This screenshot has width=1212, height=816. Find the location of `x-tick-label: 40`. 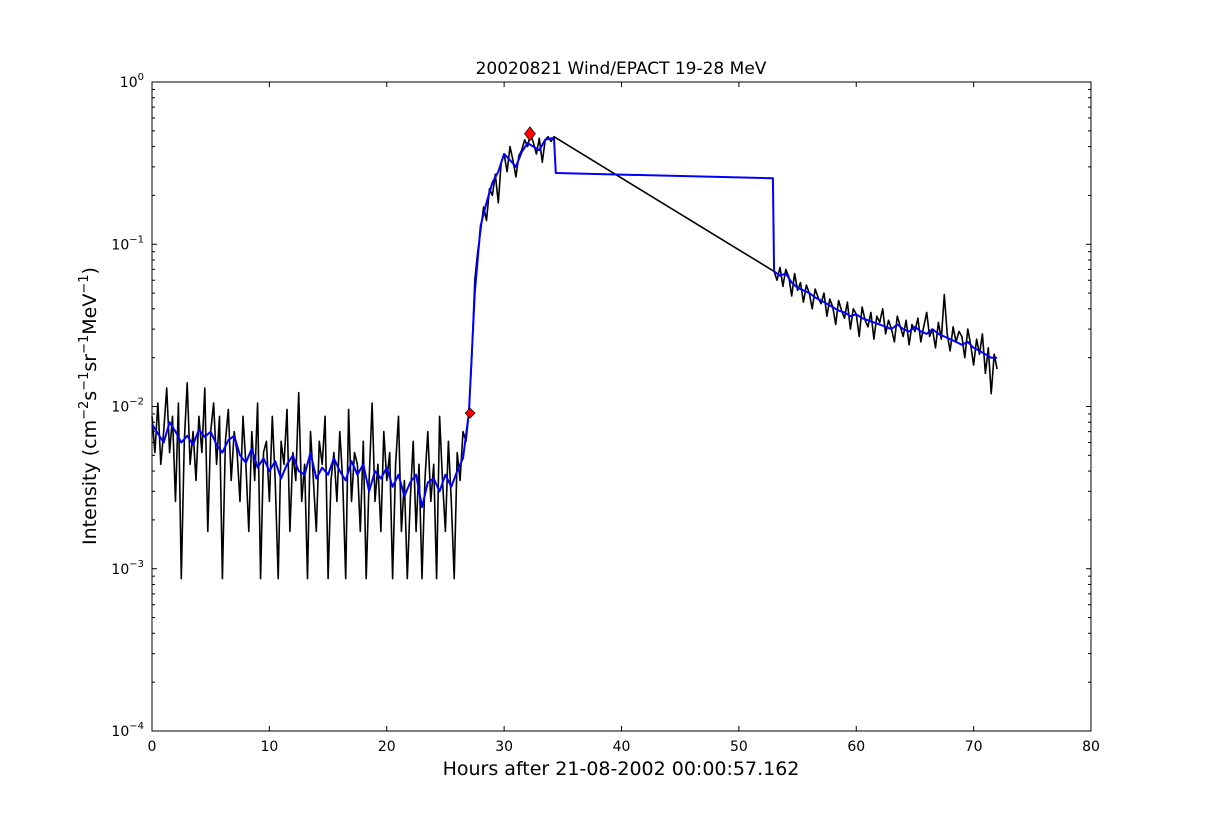

x-tick-label: 40 is located at coordinates (622, 747).